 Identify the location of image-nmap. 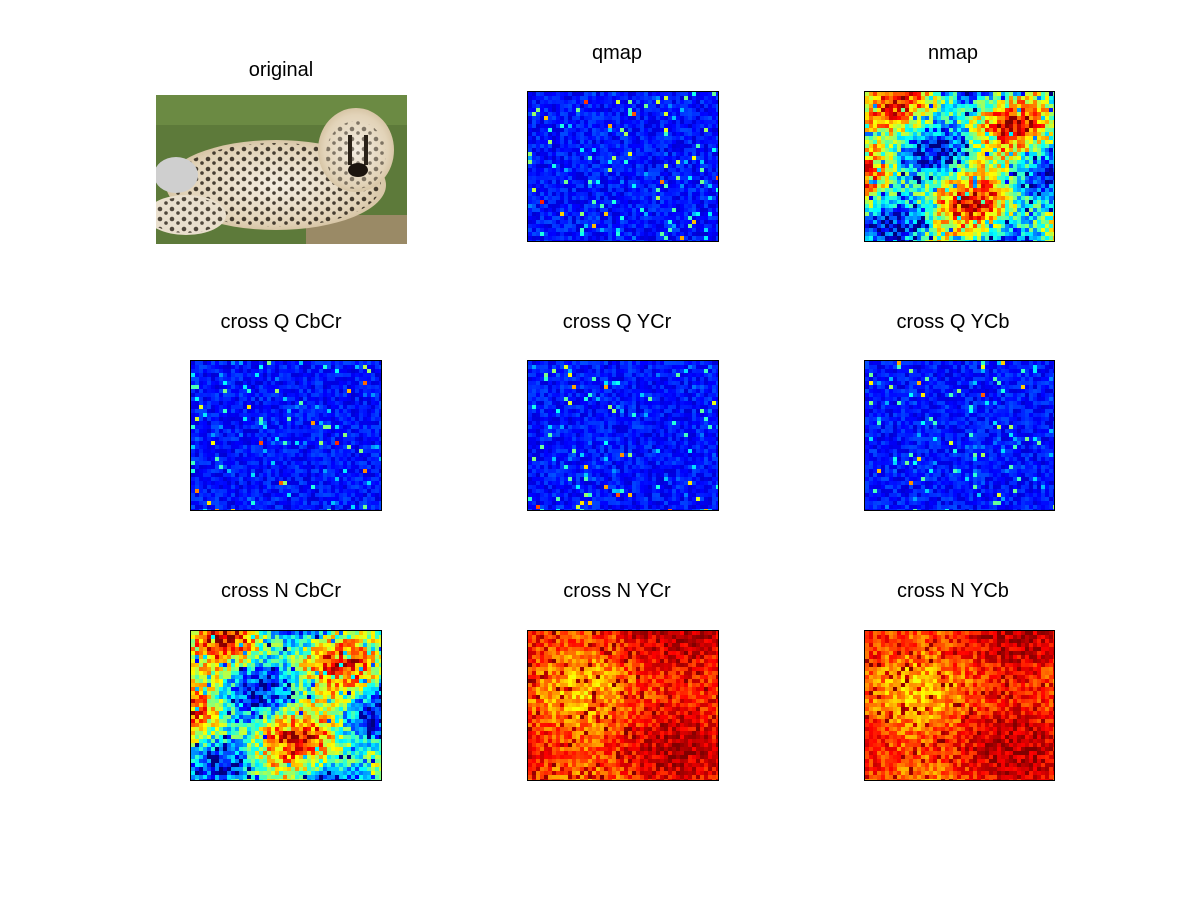
(959, 166).